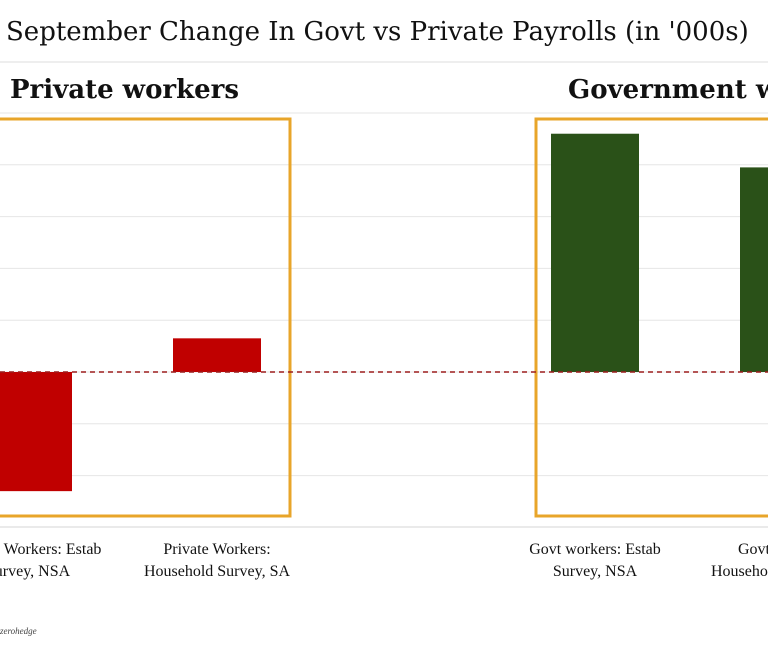  What do you see at coordinates (668, 90) in the screenshot?
I see `group-label: Government workers` at bounding box center [668, 90].